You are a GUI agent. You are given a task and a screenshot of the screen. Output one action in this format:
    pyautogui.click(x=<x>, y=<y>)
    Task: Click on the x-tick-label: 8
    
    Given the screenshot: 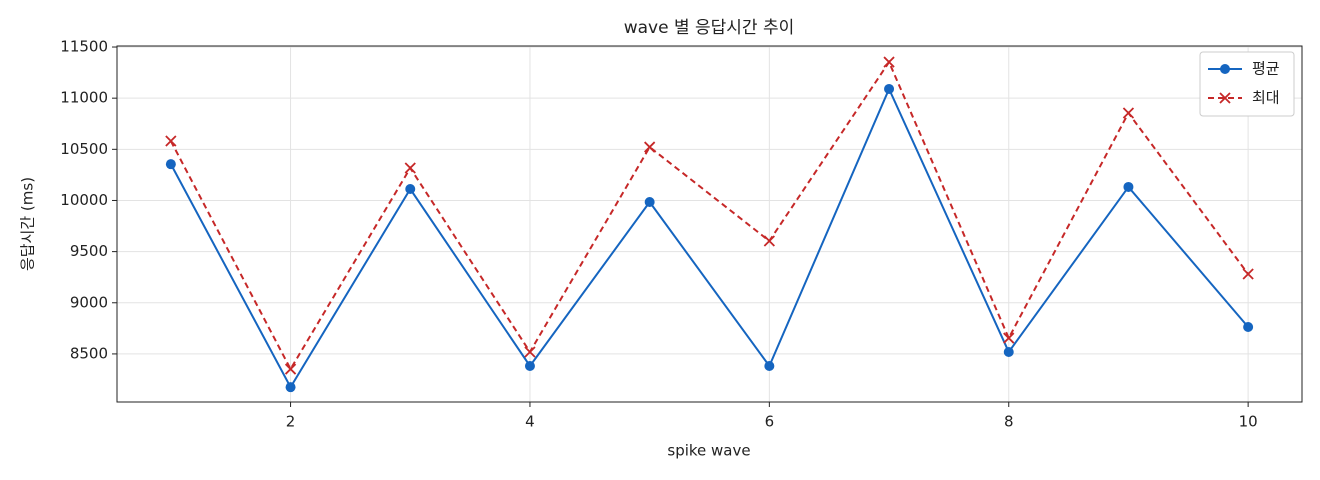 What is the action you would take?
    pyautogui.click(x=1009, y=422)
    